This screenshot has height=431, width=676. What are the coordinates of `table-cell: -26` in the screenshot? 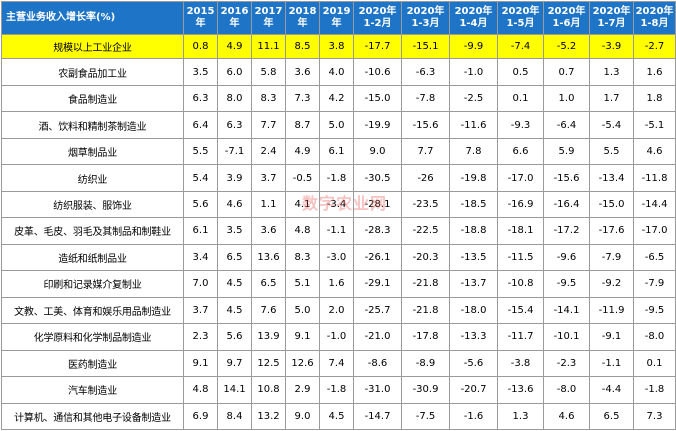 It's located at (425, 178).